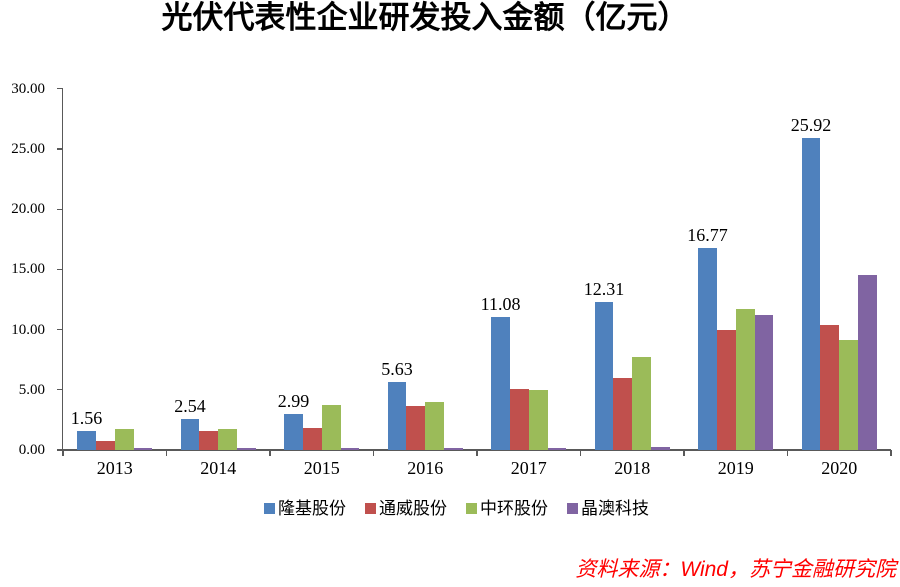 The image size is (900, 587). Describe the element at coordinates (413, 508) in the screenshot. I see `legend-label: 通威股份` at that location.